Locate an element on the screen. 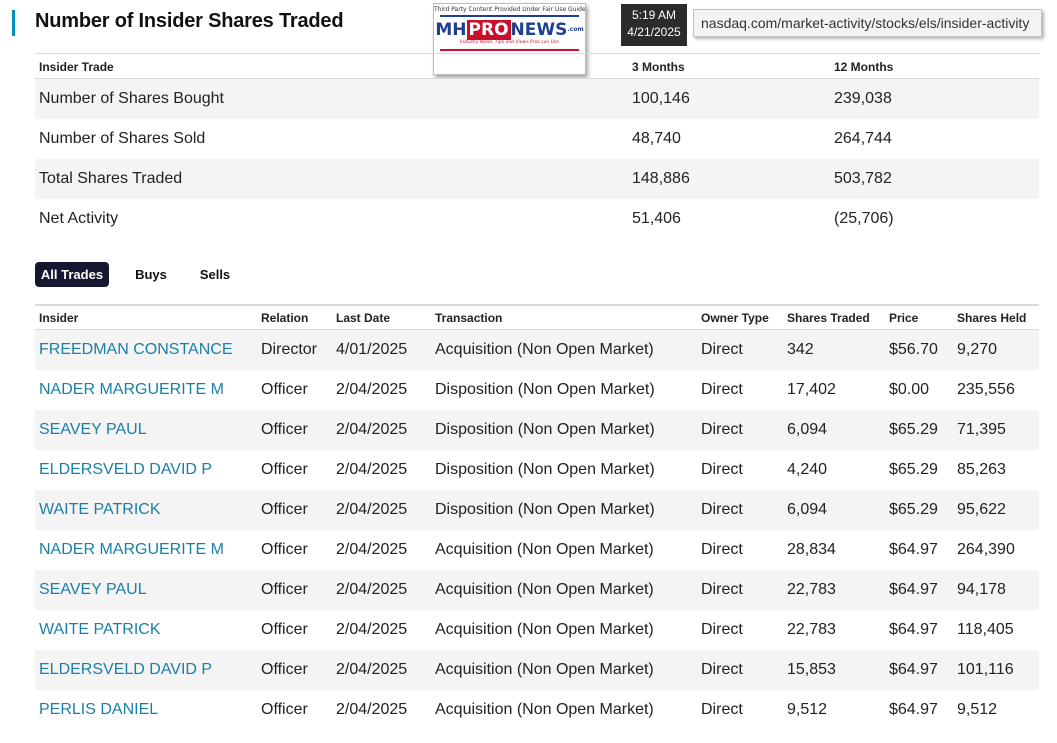 This screenshot has height=743, width=1057. summary-table-header: Insider Trade 3 Months 12 Months is located at coordinates (537, 66).